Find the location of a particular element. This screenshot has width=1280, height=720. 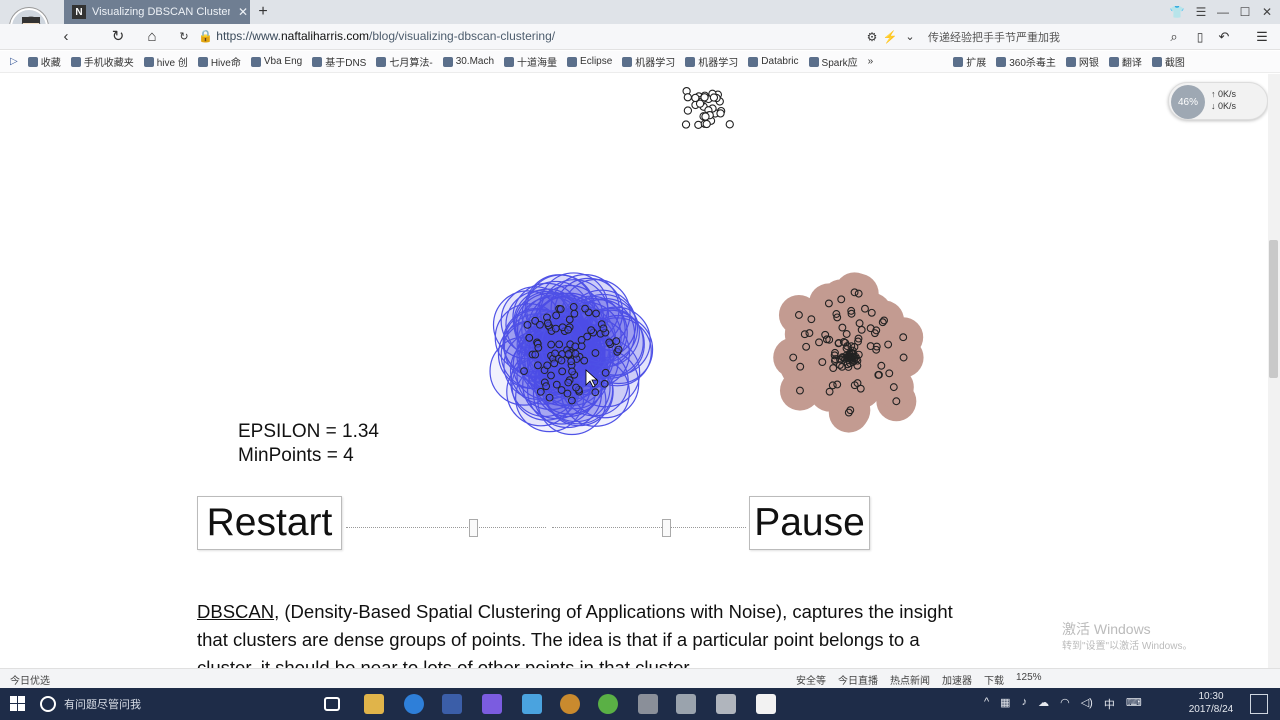

taskbar-search: 有问题尽管问我 is located at coordinates (170, 704).